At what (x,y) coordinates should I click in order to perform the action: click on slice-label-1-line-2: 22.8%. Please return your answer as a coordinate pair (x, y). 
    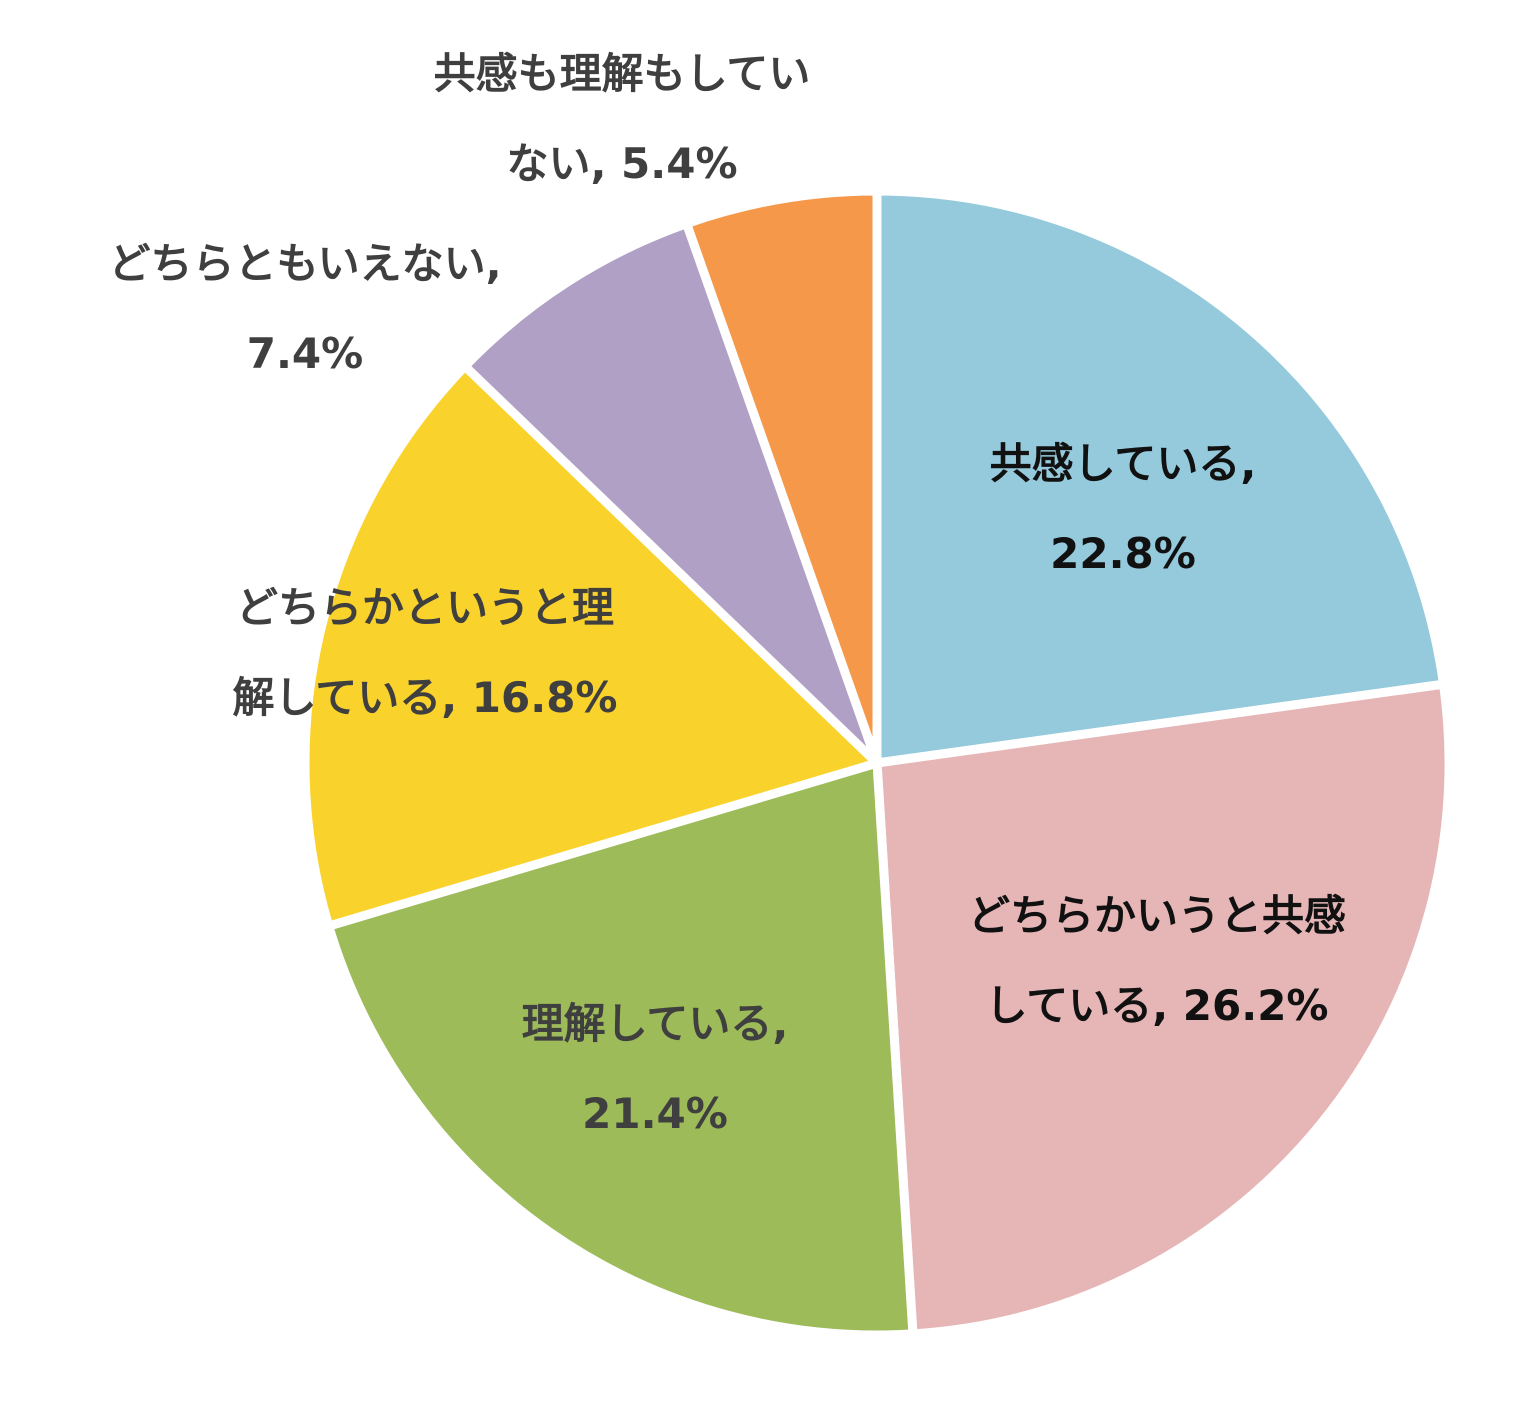
    Looking at the image, I should click on (1123, 553).